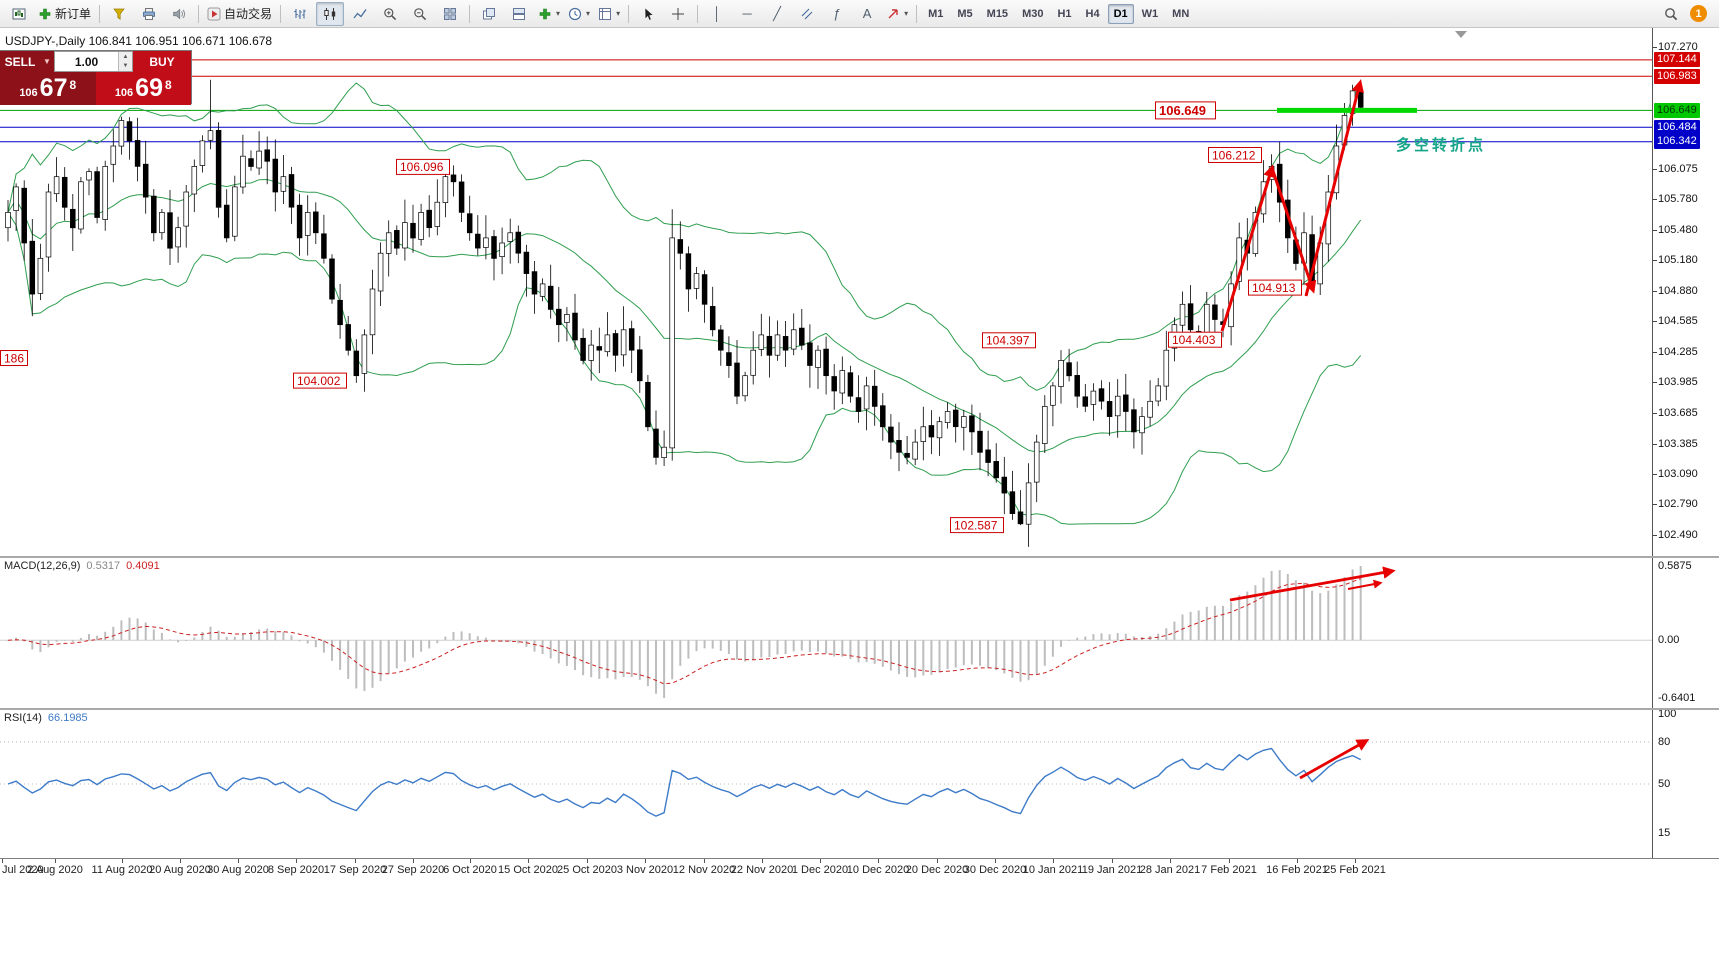 The image size is (1719, 958). What do you see at coordinates (86, 61) in the screenshot?
I see `volume-input` at bounding box center [86, 61].